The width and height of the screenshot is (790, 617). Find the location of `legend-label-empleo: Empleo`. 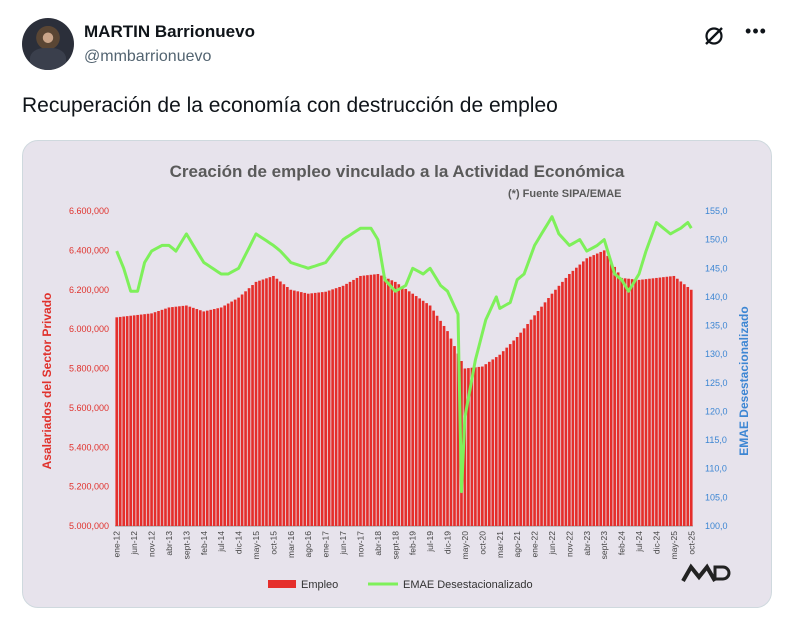

legend-label-empleo: Empleo is located at coordinates (319, 585).